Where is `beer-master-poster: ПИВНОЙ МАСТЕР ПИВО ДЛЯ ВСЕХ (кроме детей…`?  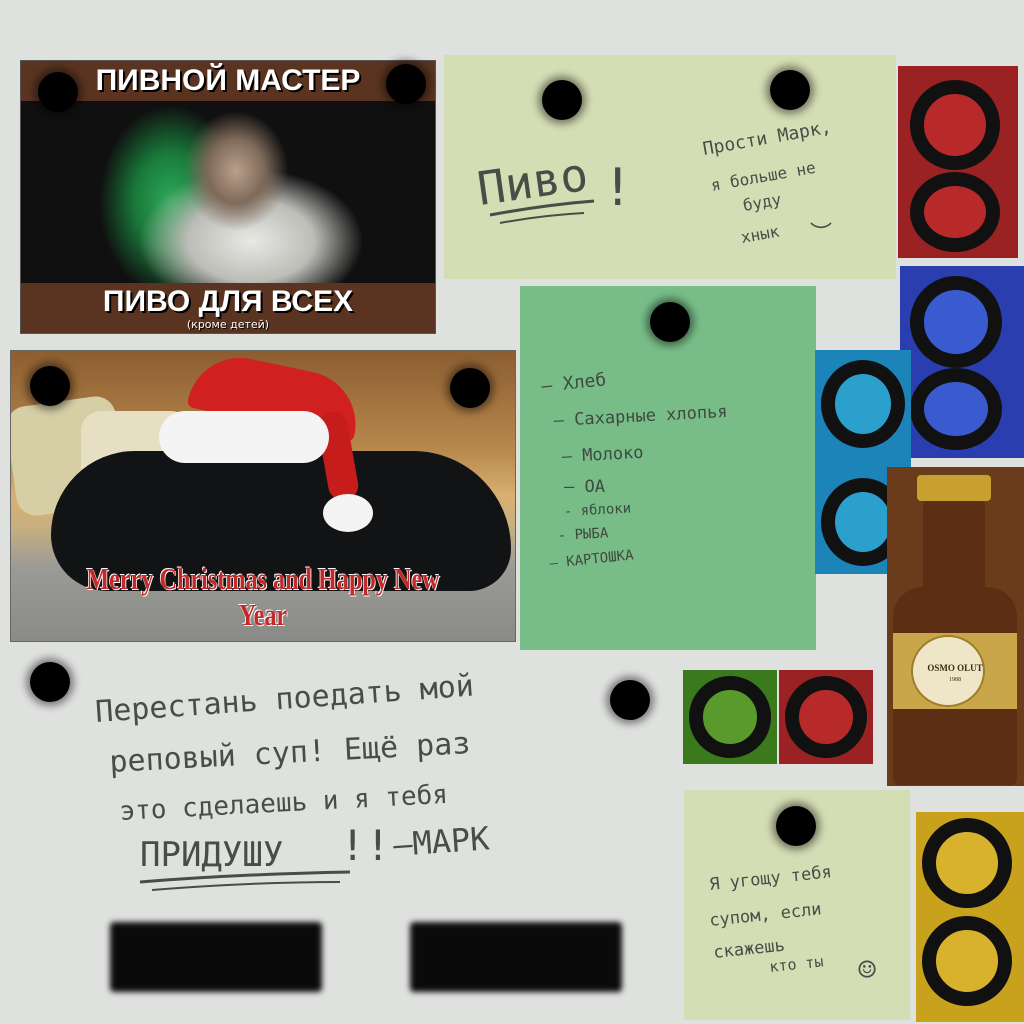
beer-master-poster: ПИВНОЙ МАСТЕР ПИВО ДЛЯ ВСЕХ (кроме детей… is located at coordinates (228, 197).